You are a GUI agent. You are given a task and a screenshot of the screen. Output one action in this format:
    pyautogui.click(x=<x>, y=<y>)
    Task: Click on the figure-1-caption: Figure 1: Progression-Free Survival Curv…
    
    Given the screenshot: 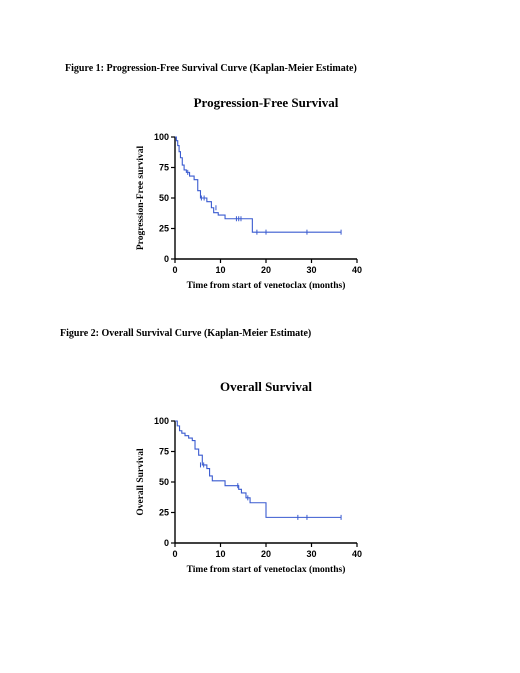 What is the action you would take?
    pyautogui.click(x=211, y=68)
    